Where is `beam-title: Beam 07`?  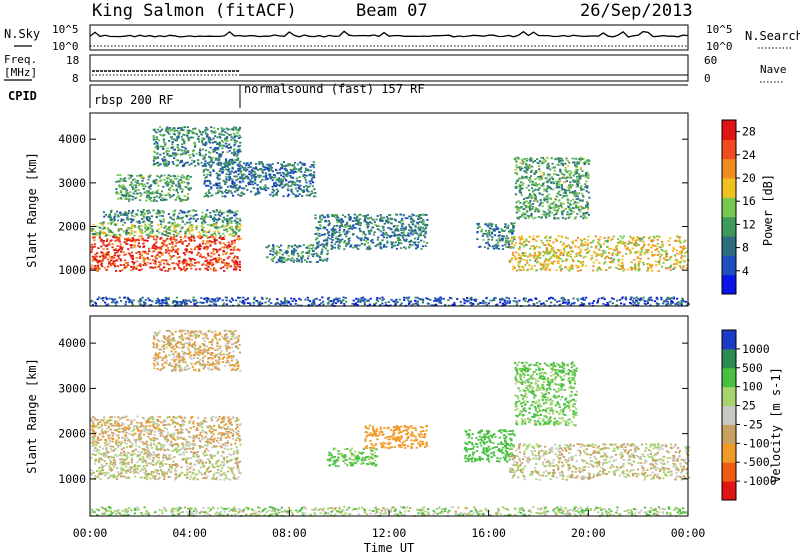 beam-title: Beam 07 is located at coordinates (392, 11).